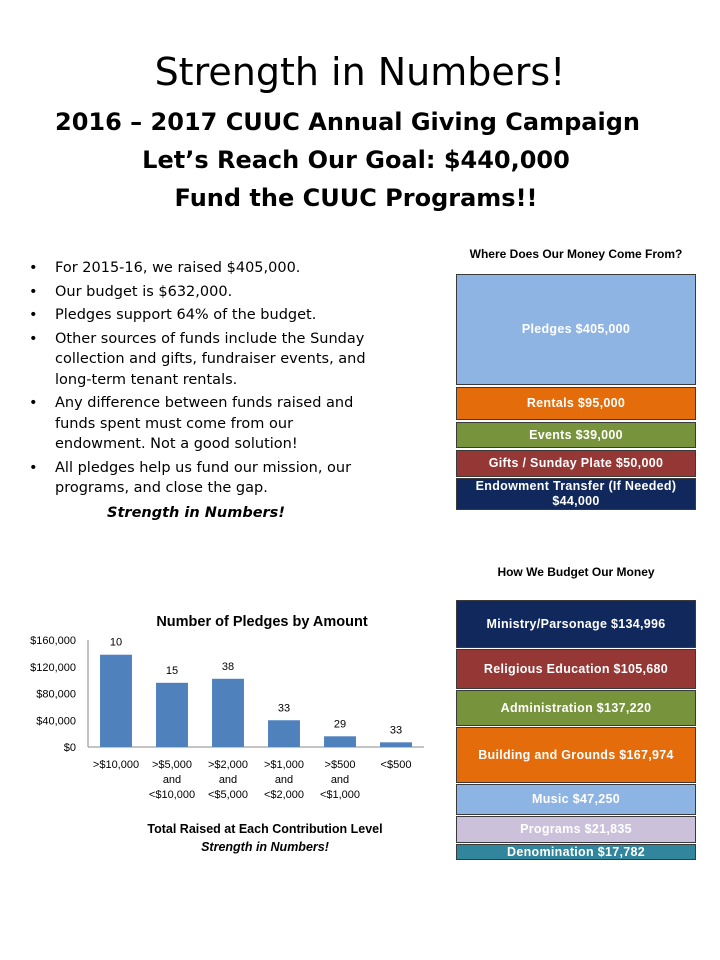 The image size is (720, 960). What do you see at coordinates (53, 668) in the screenshot?
I see `y-tick-label: $120,000` at bounding box center [53, 668].